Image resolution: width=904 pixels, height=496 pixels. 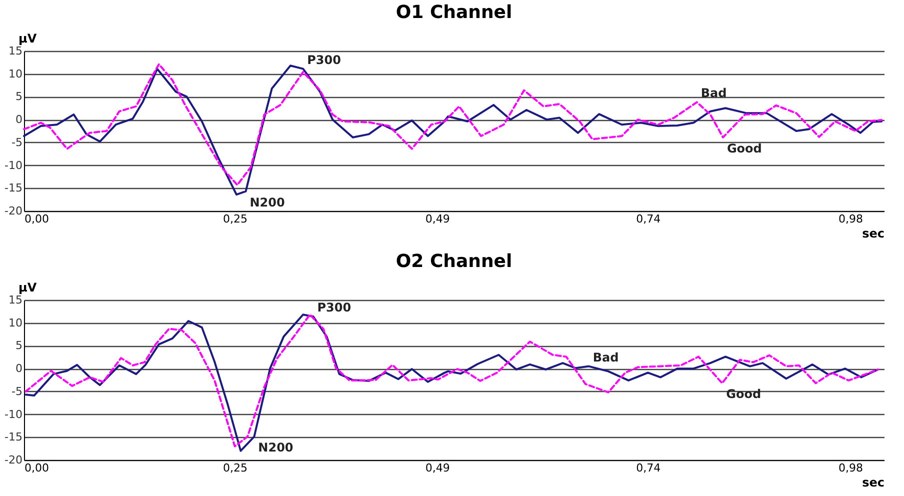 I want to click on chart-title: O1 Channel, so click(x=454, y=12).